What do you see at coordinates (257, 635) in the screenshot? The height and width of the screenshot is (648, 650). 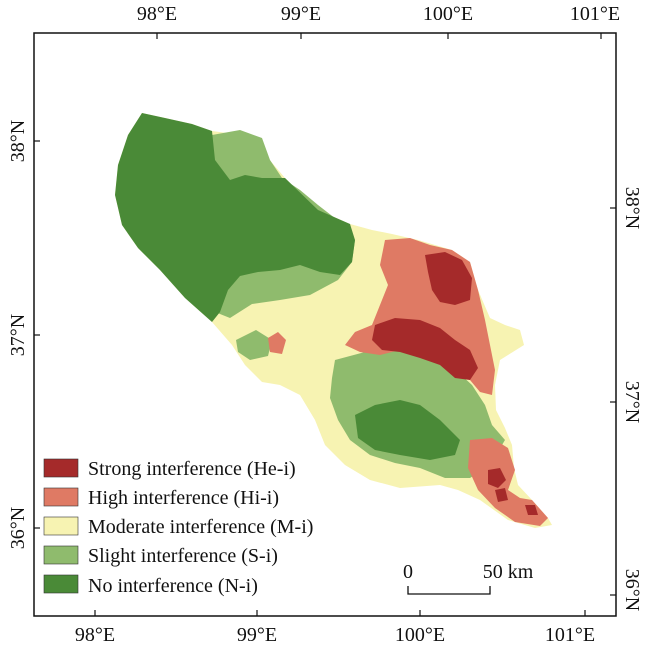 I see `bottom-lon-label: 99°E` at bounding box center [257, 635].